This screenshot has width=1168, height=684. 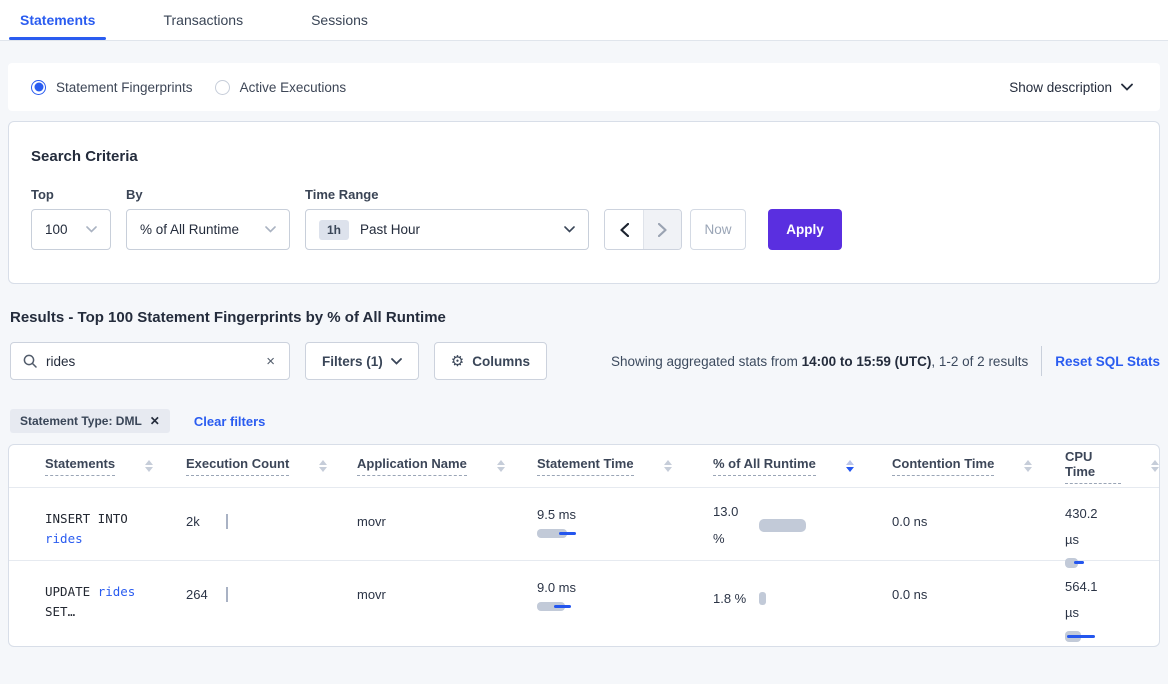 I want to click on show-description-label: Show description, so click(x=1060, y=87).